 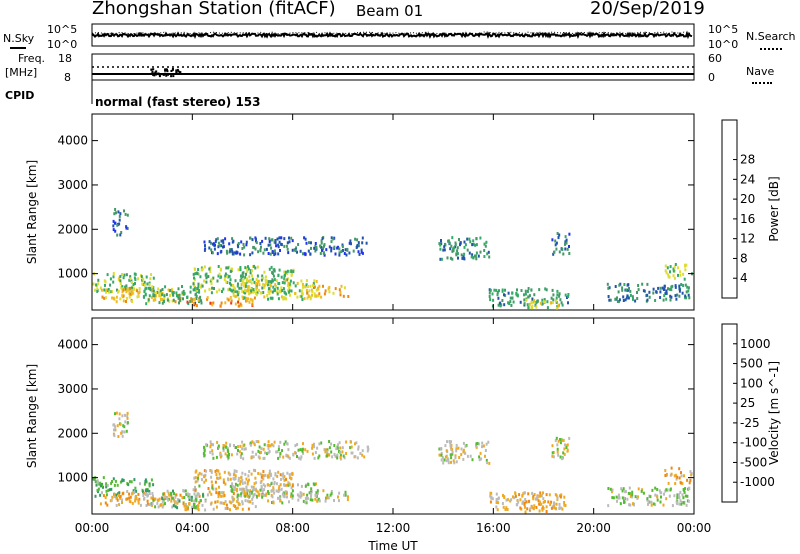 I want to click on velocity-colorbar-frame, so click(x=729, y=413).